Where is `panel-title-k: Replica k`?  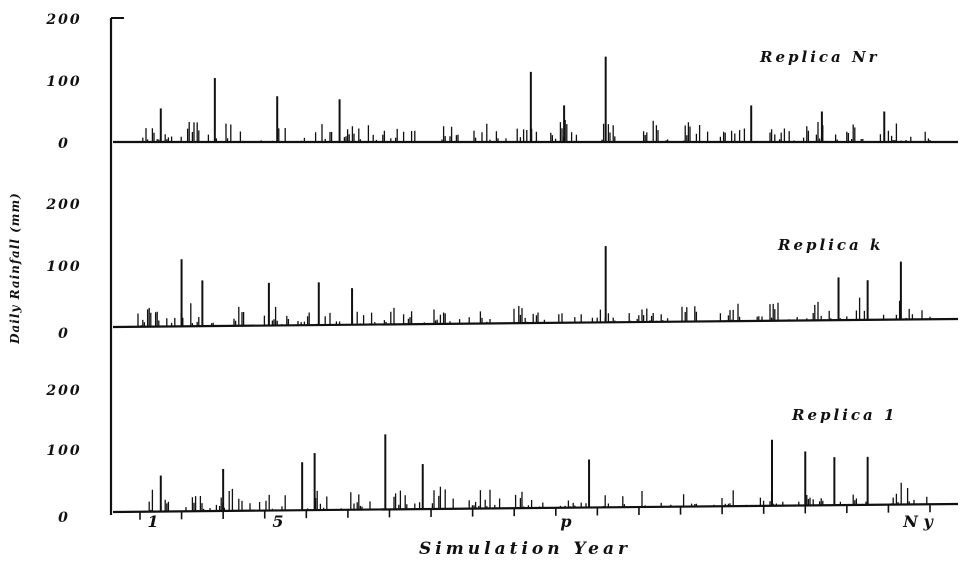 panel-title-k: Replica k is located at coordinates (830, 245).